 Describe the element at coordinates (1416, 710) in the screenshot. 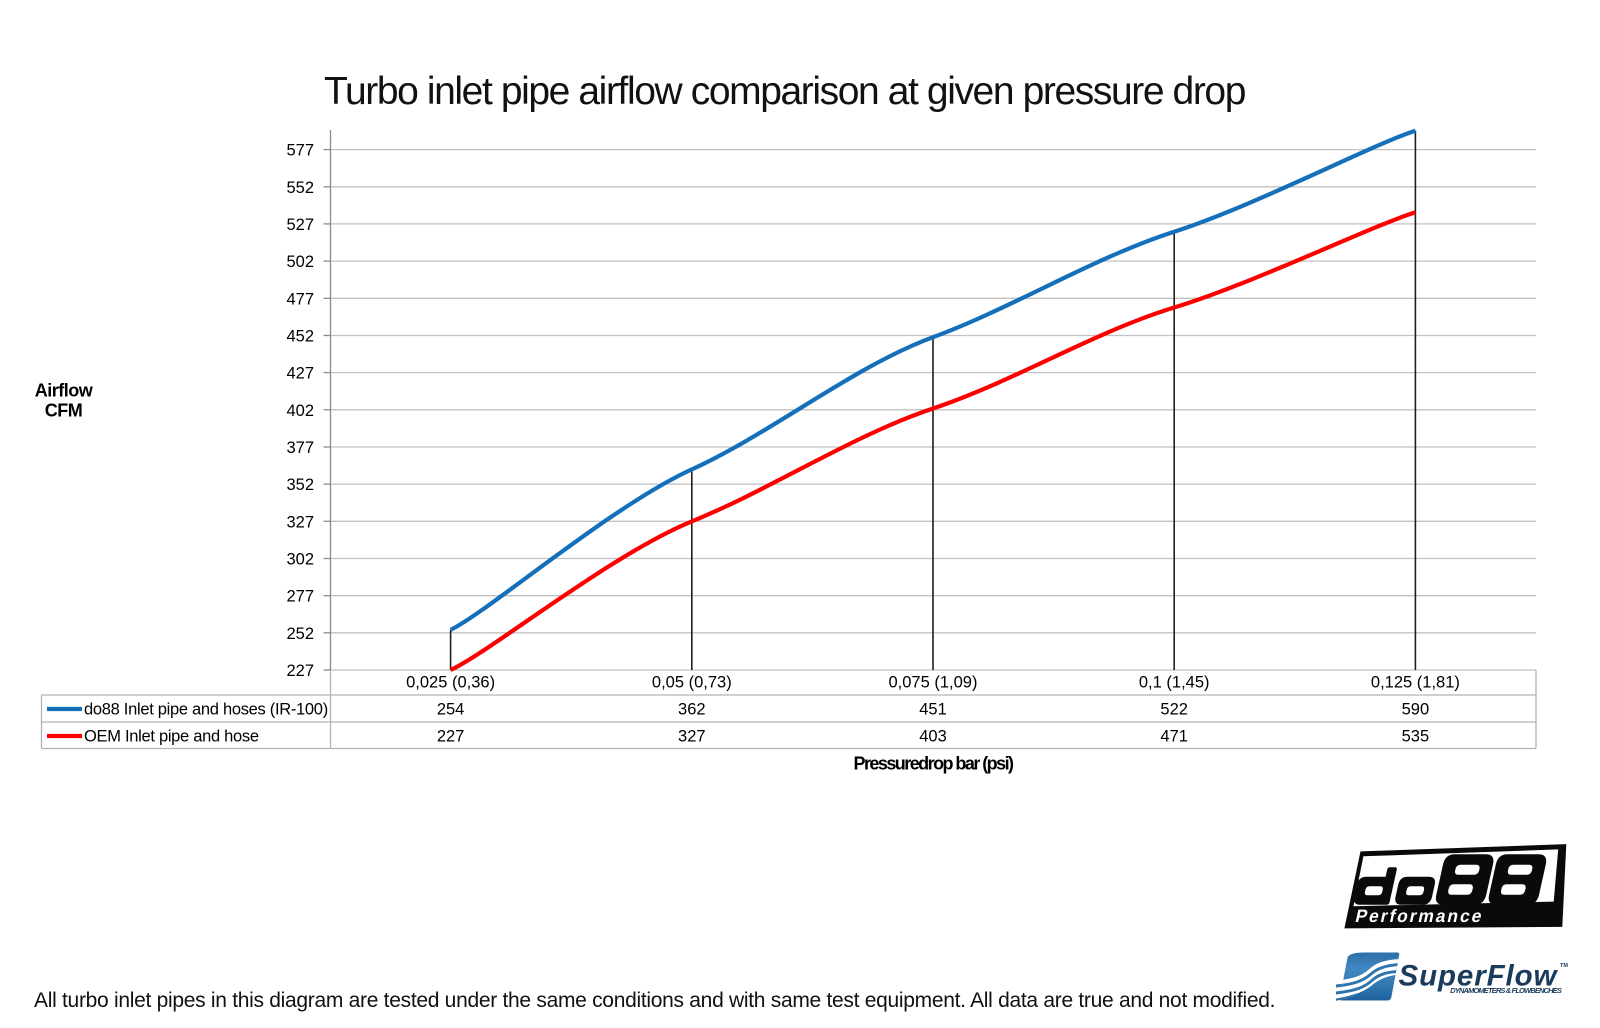

I see `svg-text: 590` at that location.